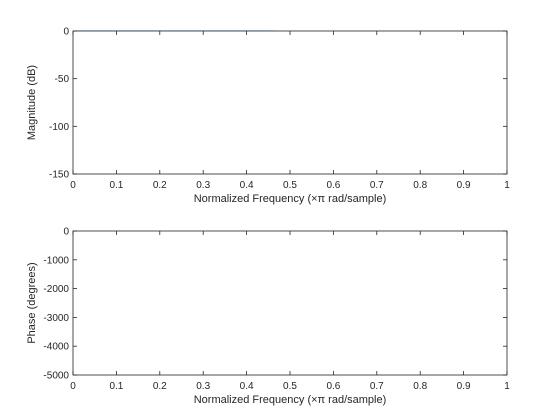  I want to click on magnitude-x-tick-label-8: 0.8, so click(420, 185).